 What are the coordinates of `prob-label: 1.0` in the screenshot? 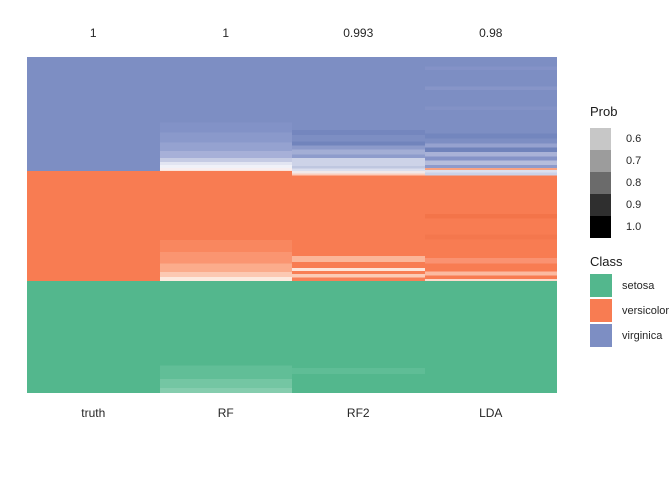 It's located at (634, 227).